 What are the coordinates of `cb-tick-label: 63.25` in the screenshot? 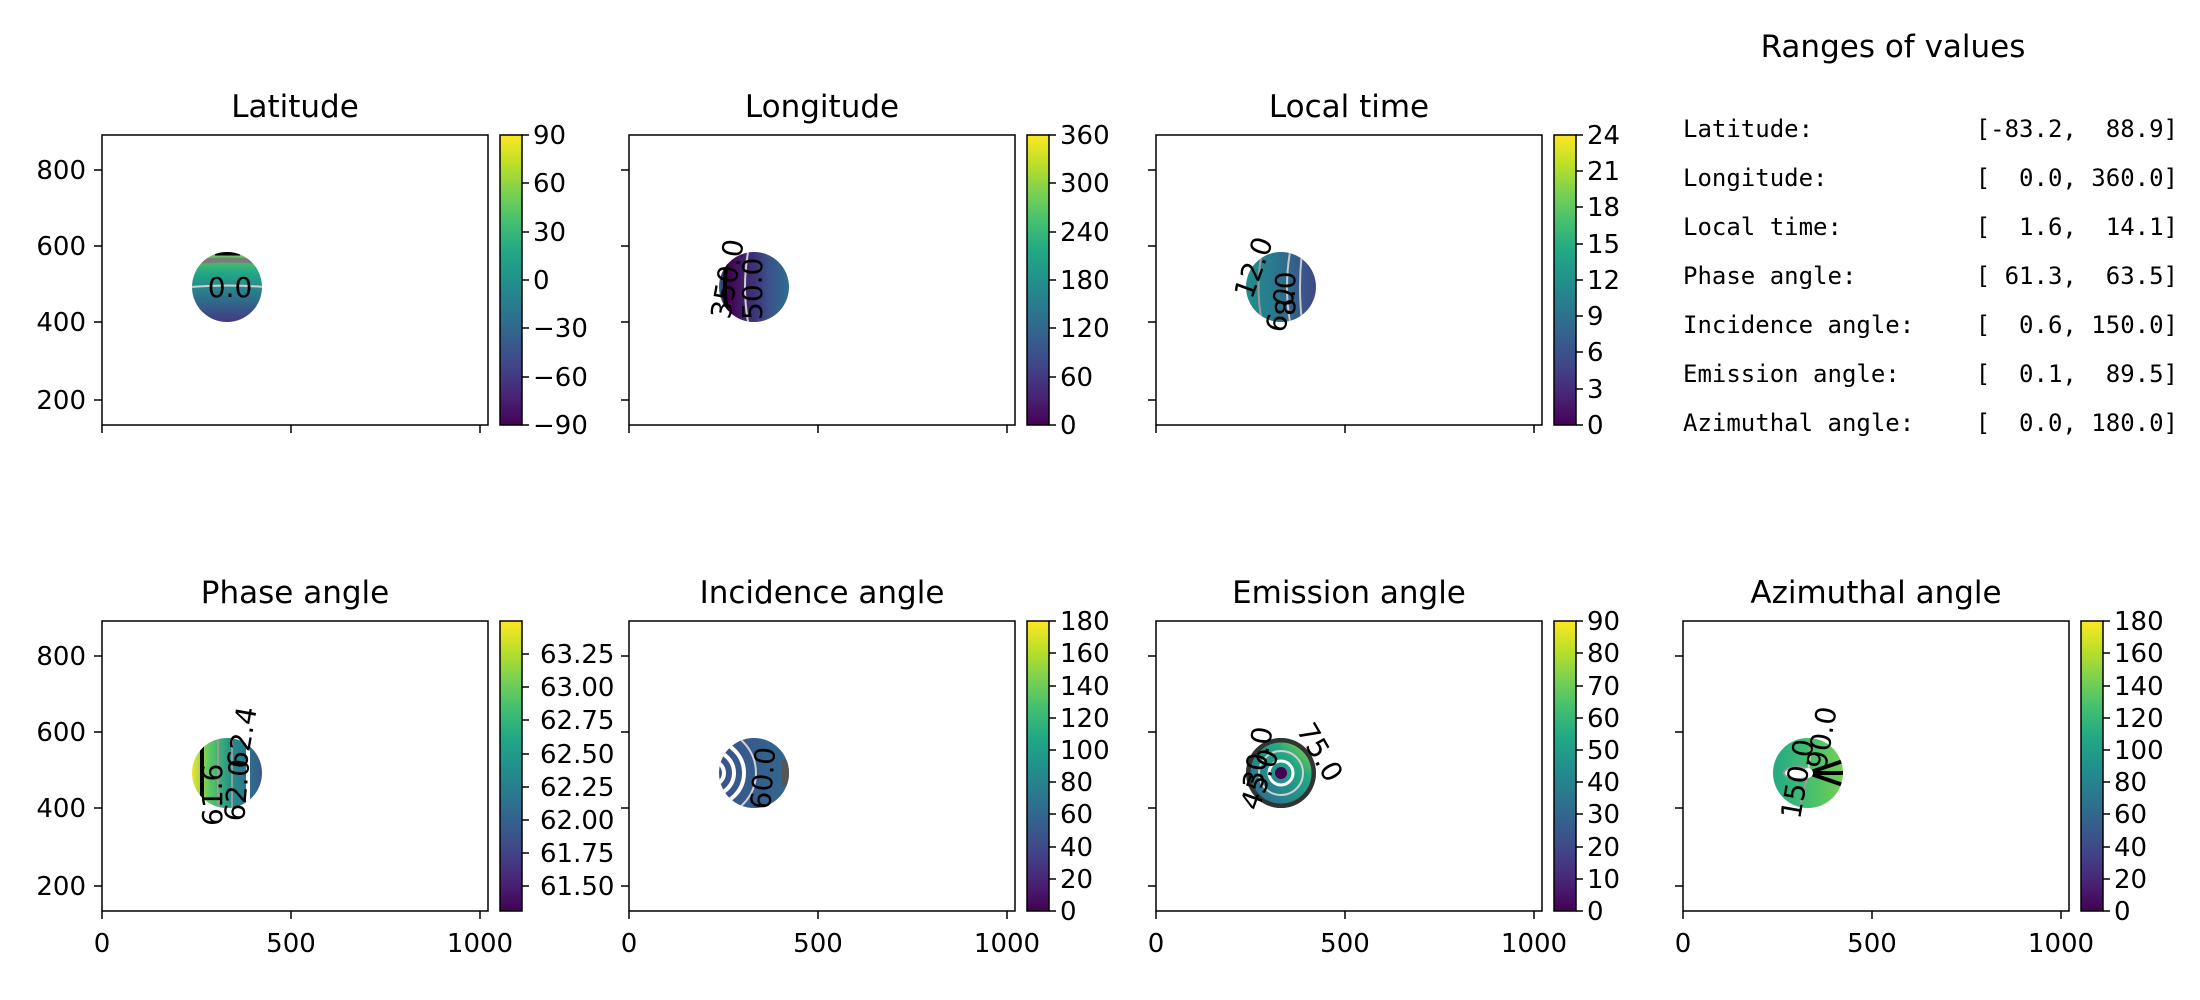 It's located at (577, 655).